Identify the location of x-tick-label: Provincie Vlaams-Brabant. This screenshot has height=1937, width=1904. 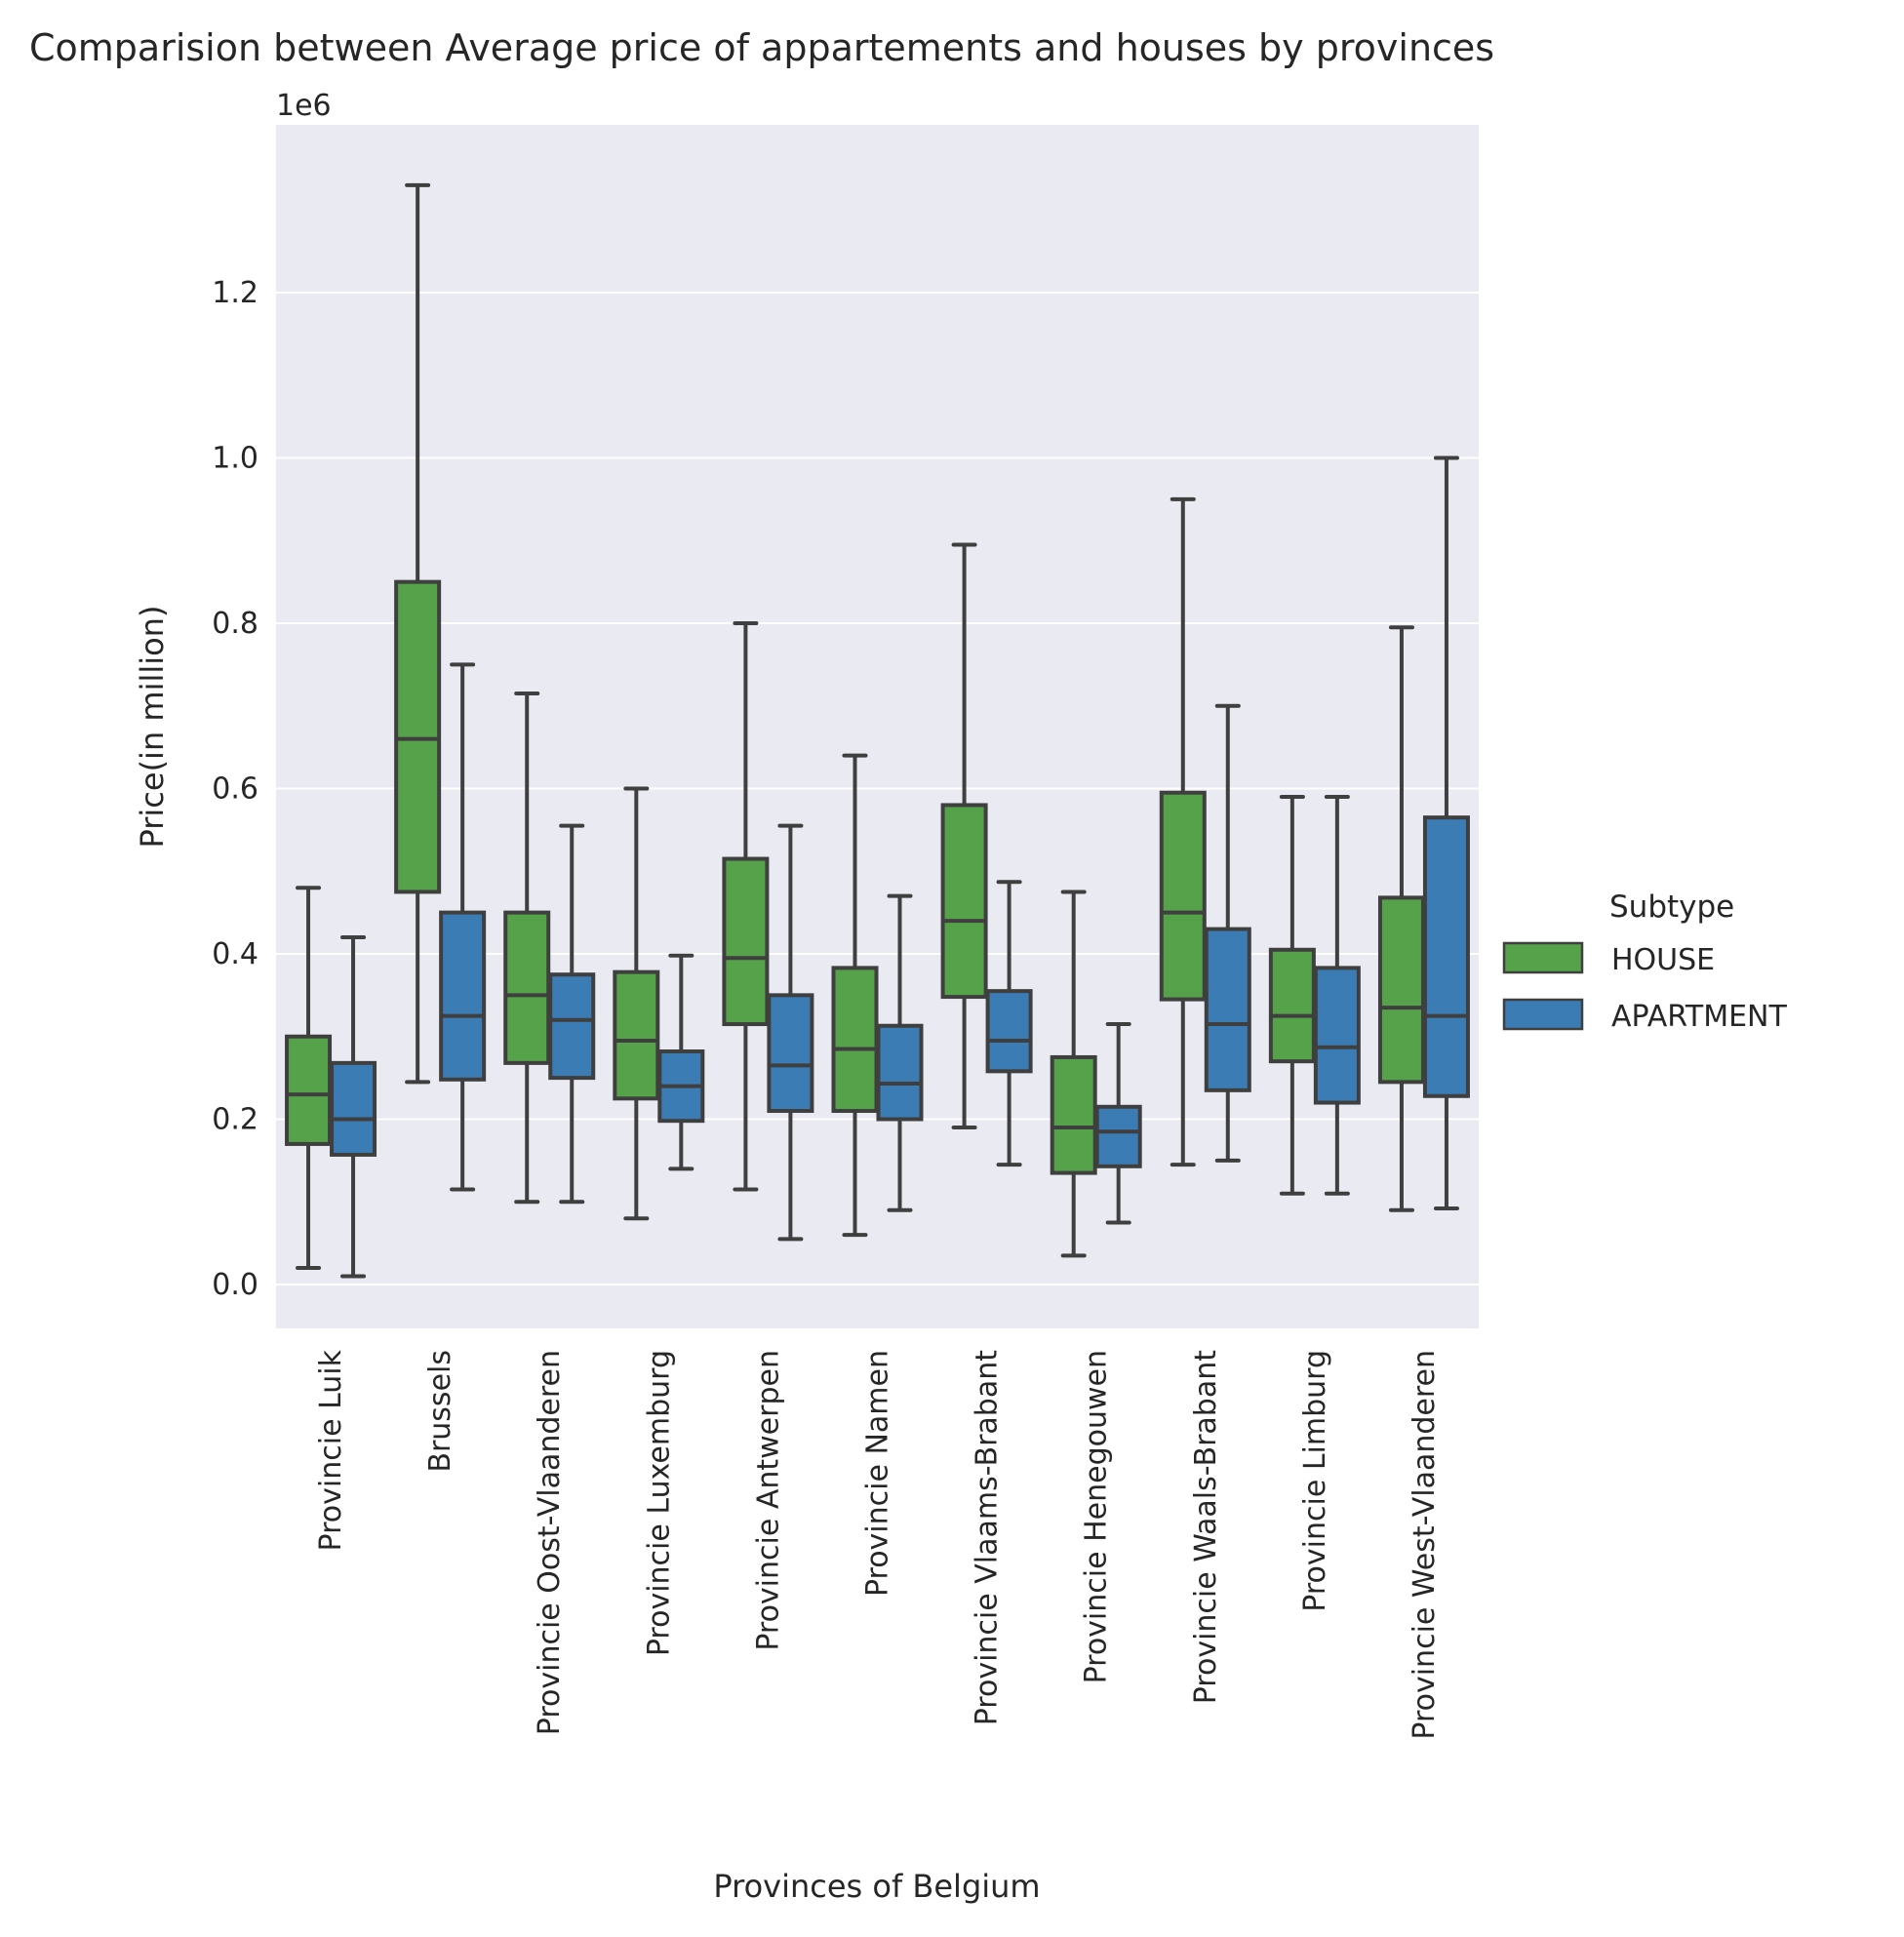
(988, 1537).